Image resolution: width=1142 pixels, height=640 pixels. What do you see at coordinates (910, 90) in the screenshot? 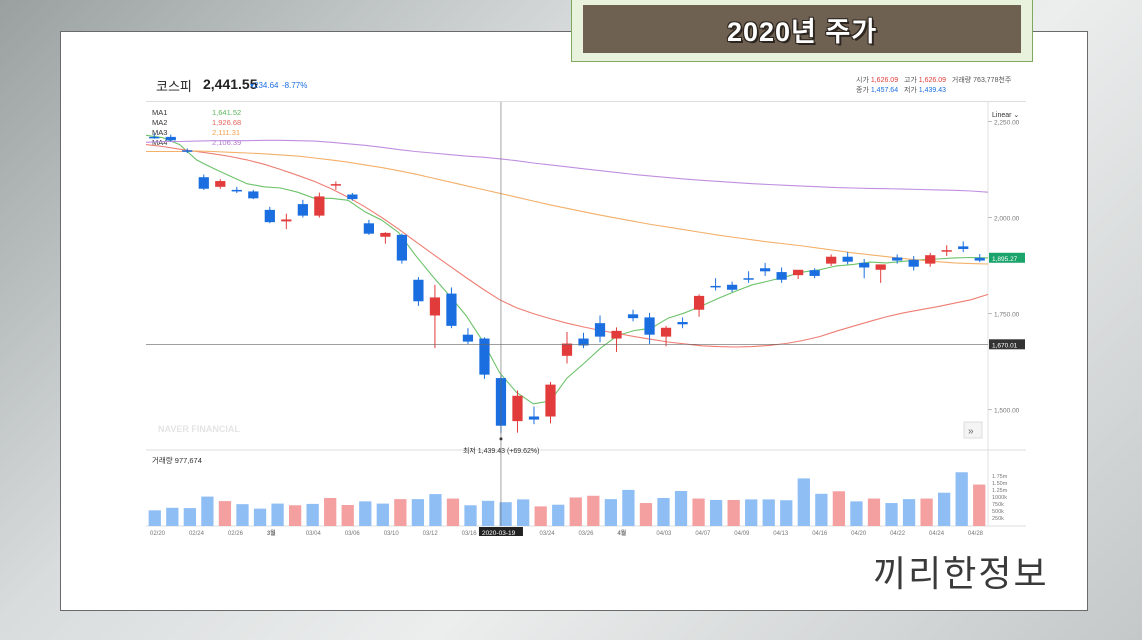
I see `stat-low-label: 저가` at bounding box center [910, 90].